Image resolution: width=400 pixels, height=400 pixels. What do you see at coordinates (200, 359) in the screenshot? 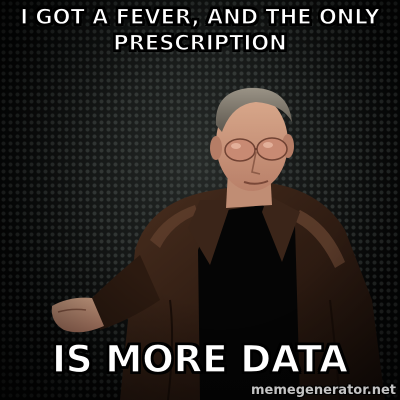
I see `meme-bottom-caption: IS MORE DATA` at bounding box center [200, 359].